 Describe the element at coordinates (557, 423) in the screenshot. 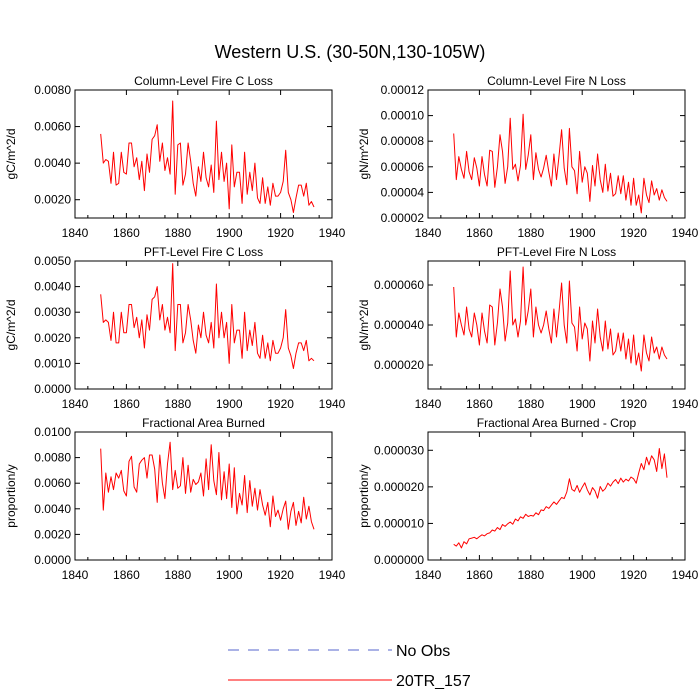

I see `panel-title: Fractional Area Burned - Crop` at that location.